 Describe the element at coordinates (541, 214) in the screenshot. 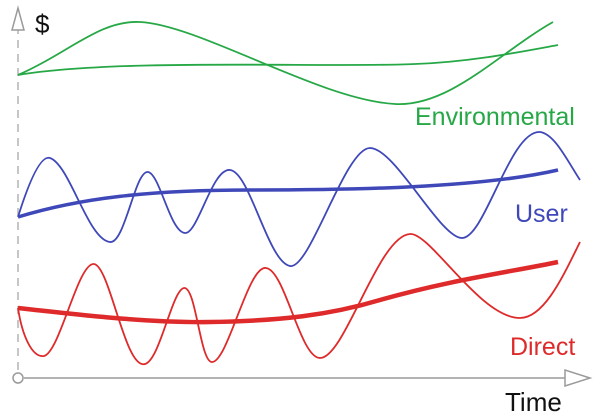

I see `user-label: User` at that location.